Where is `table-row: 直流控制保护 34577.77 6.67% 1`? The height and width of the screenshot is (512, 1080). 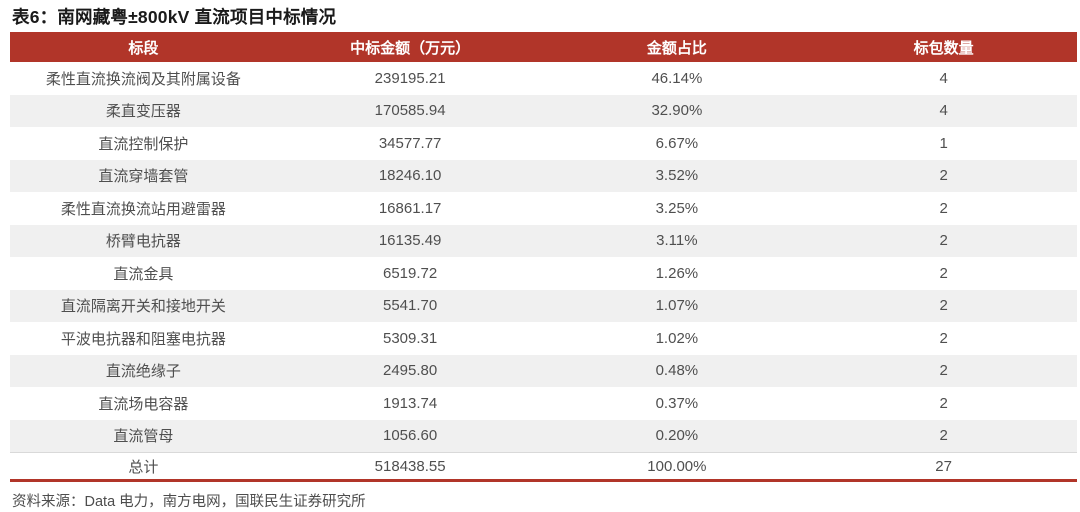 table-row: 直流控制保护 34577.77 6.67% 1 is located at coordinates (543, 143).